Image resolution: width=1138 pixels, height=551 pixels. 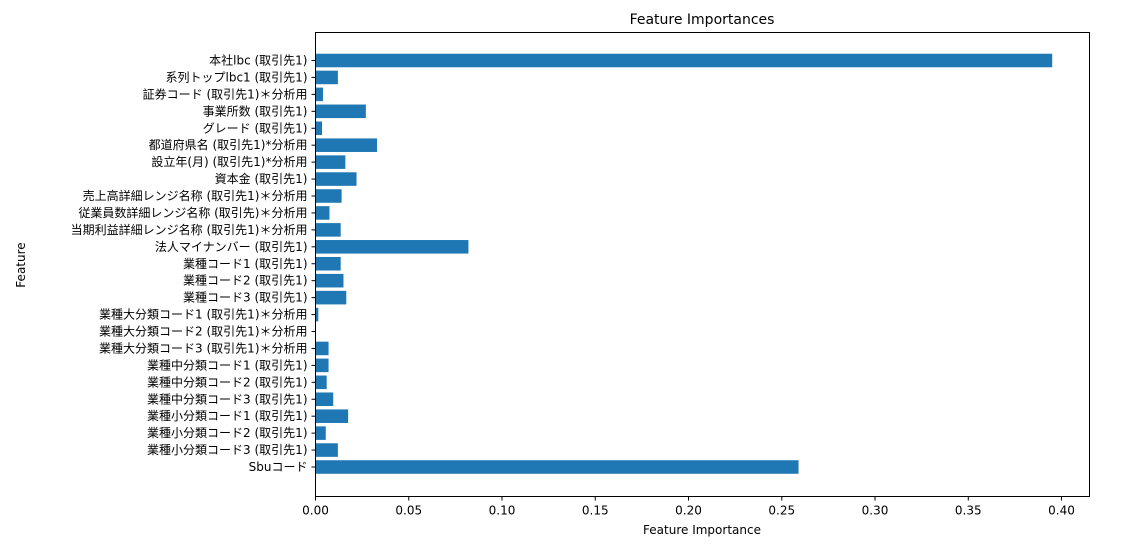 What do you see at coordinates (255, 128) in the screenshot?
I see `y-tick-label: グレード (取引先1)` at bounding box center [255, 128].